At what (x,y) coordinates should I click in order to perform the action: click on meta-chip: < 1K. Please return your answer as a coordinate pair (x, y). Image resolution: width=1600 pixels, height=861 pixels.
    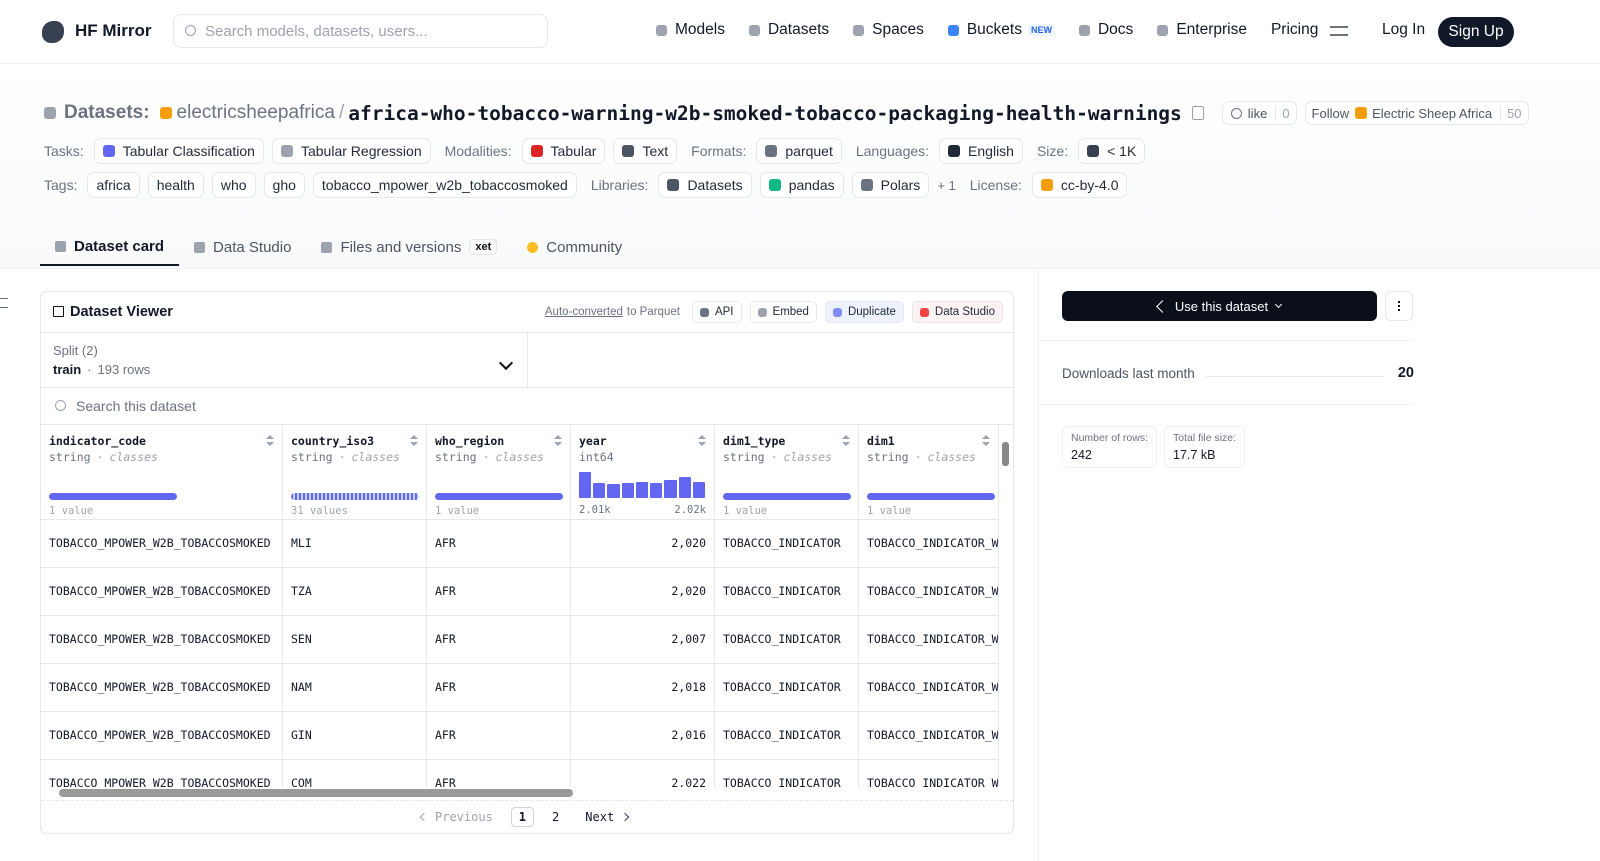
    Looking at the image, I should click on (1112, 151).